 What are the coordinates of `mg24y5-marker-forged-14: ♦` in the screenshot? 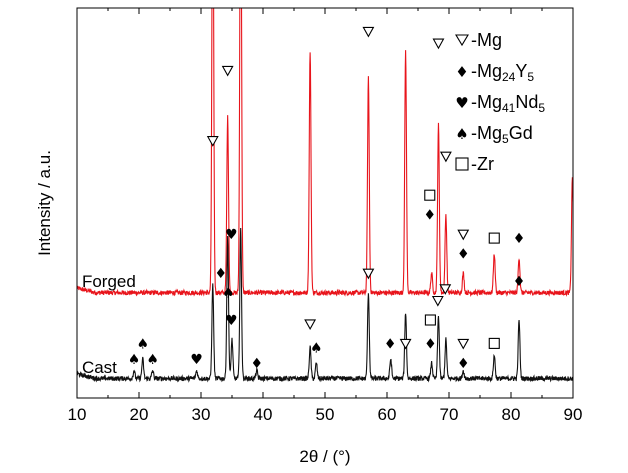 It's located at (519, 239).